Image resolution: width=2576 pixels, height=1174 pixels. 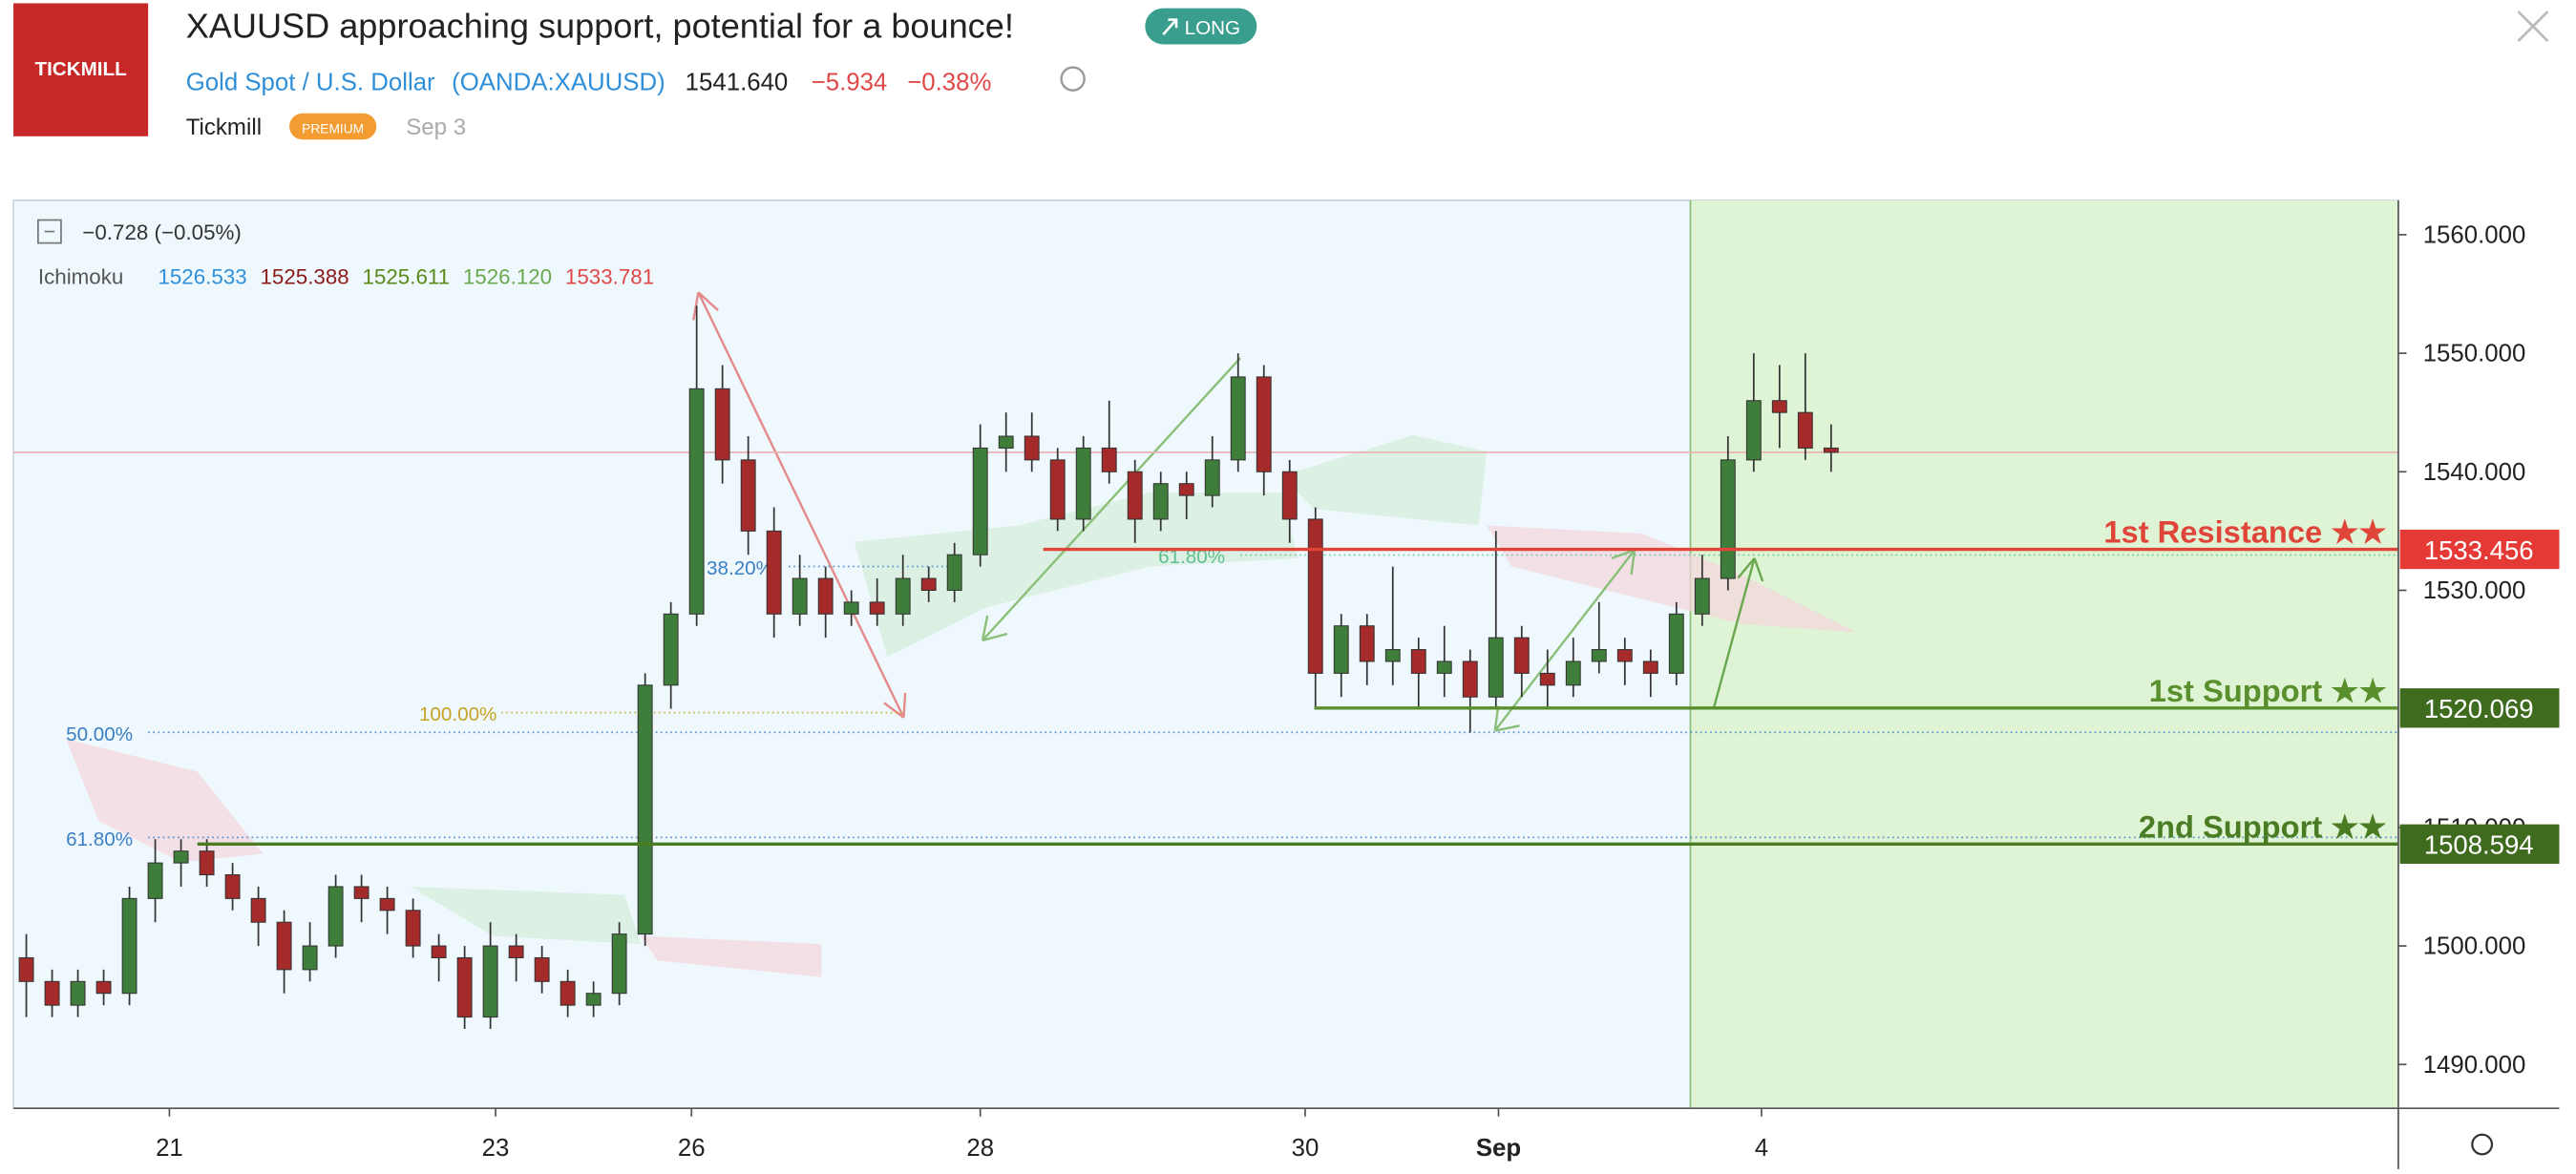 I want to click on fib-label: 100.00%, so click(x=457, y=714).